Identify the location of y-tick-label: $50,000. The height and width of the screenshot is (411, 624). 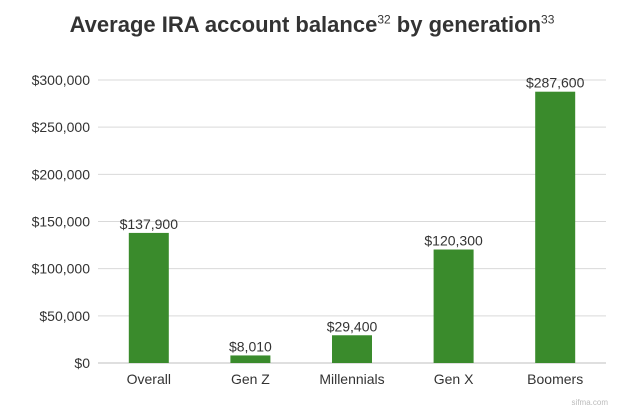
(64, 316).